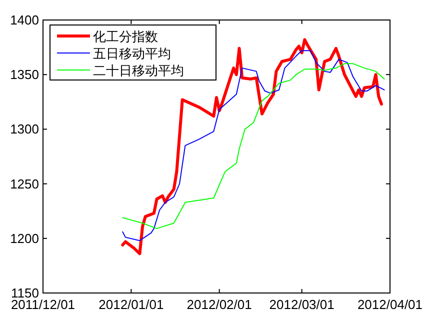  Describe the element at coordinates (24, 74) in the screenshot. I see `y-tick-label: 1350` at that location.